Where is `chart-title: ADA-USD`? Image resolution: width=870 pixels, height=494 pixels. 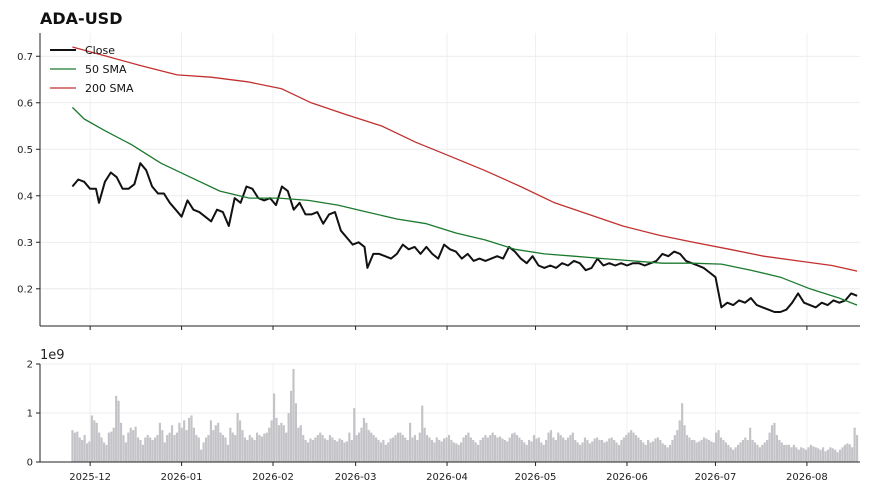 chart-title: ADA-USD is located at coordinates (81, 18).